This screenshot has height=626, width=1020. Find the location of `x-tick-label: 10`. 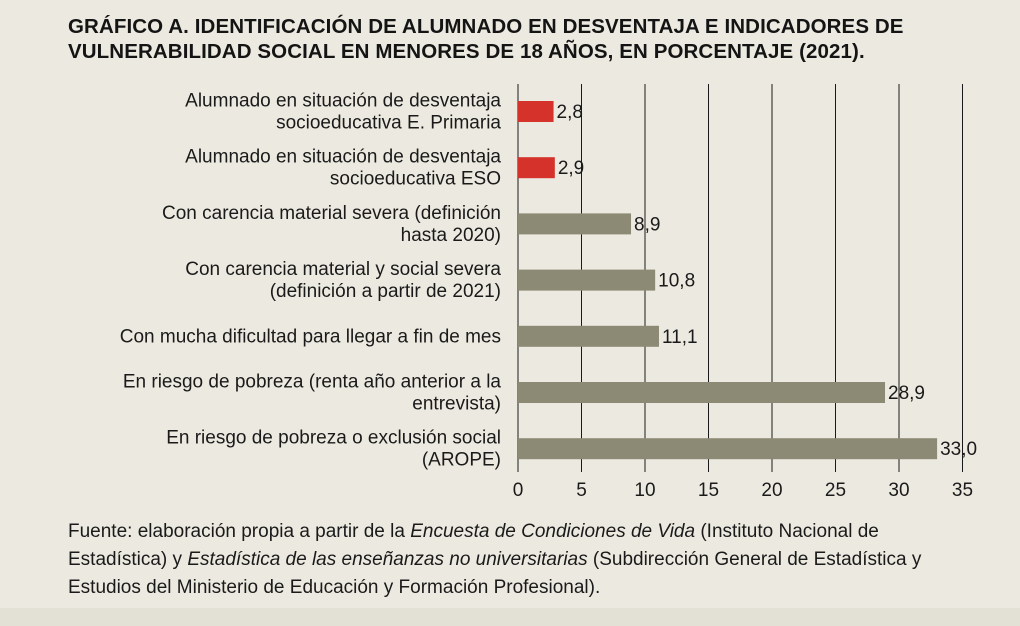

x-tick-label: 10 is located at coordinates (644, 490).